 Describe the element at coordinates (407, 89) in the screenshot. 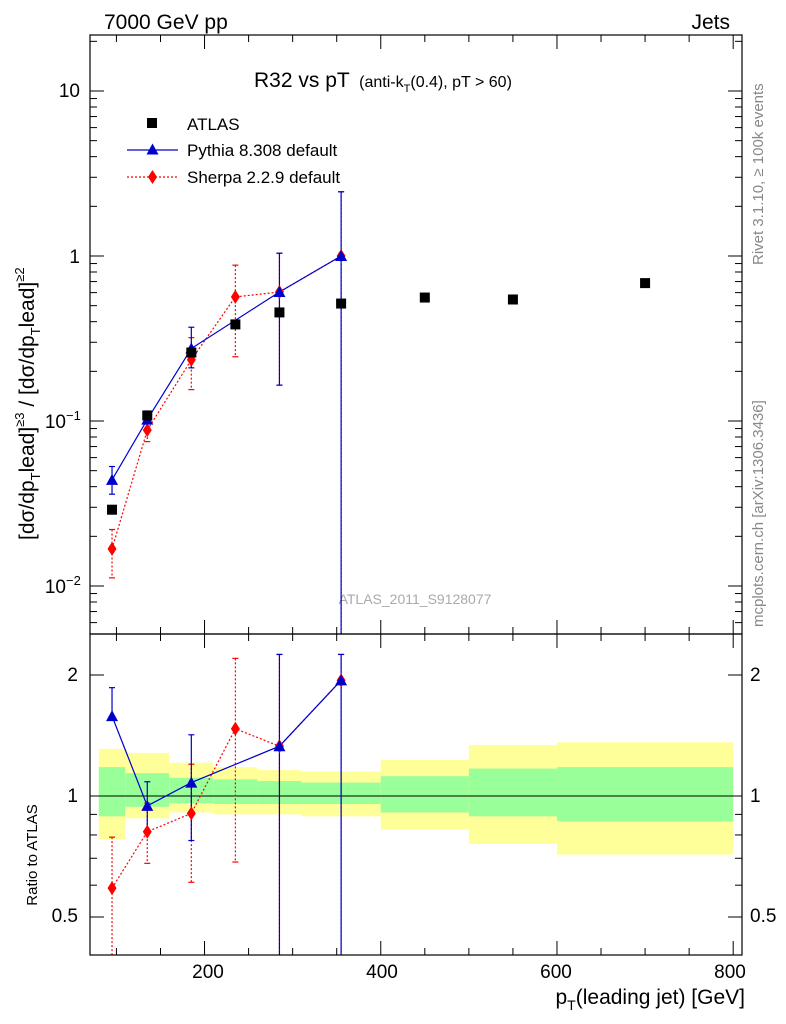

I see `chart-title-sub-index: T` at that location.